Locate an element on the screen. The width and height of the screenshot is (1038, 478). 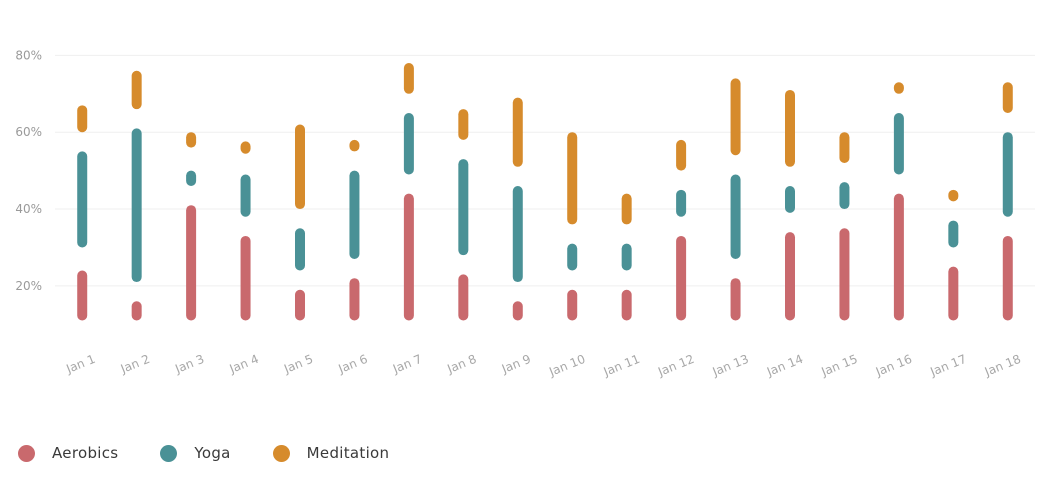
meditation-dot-icon is located at coordinates (281, 453).